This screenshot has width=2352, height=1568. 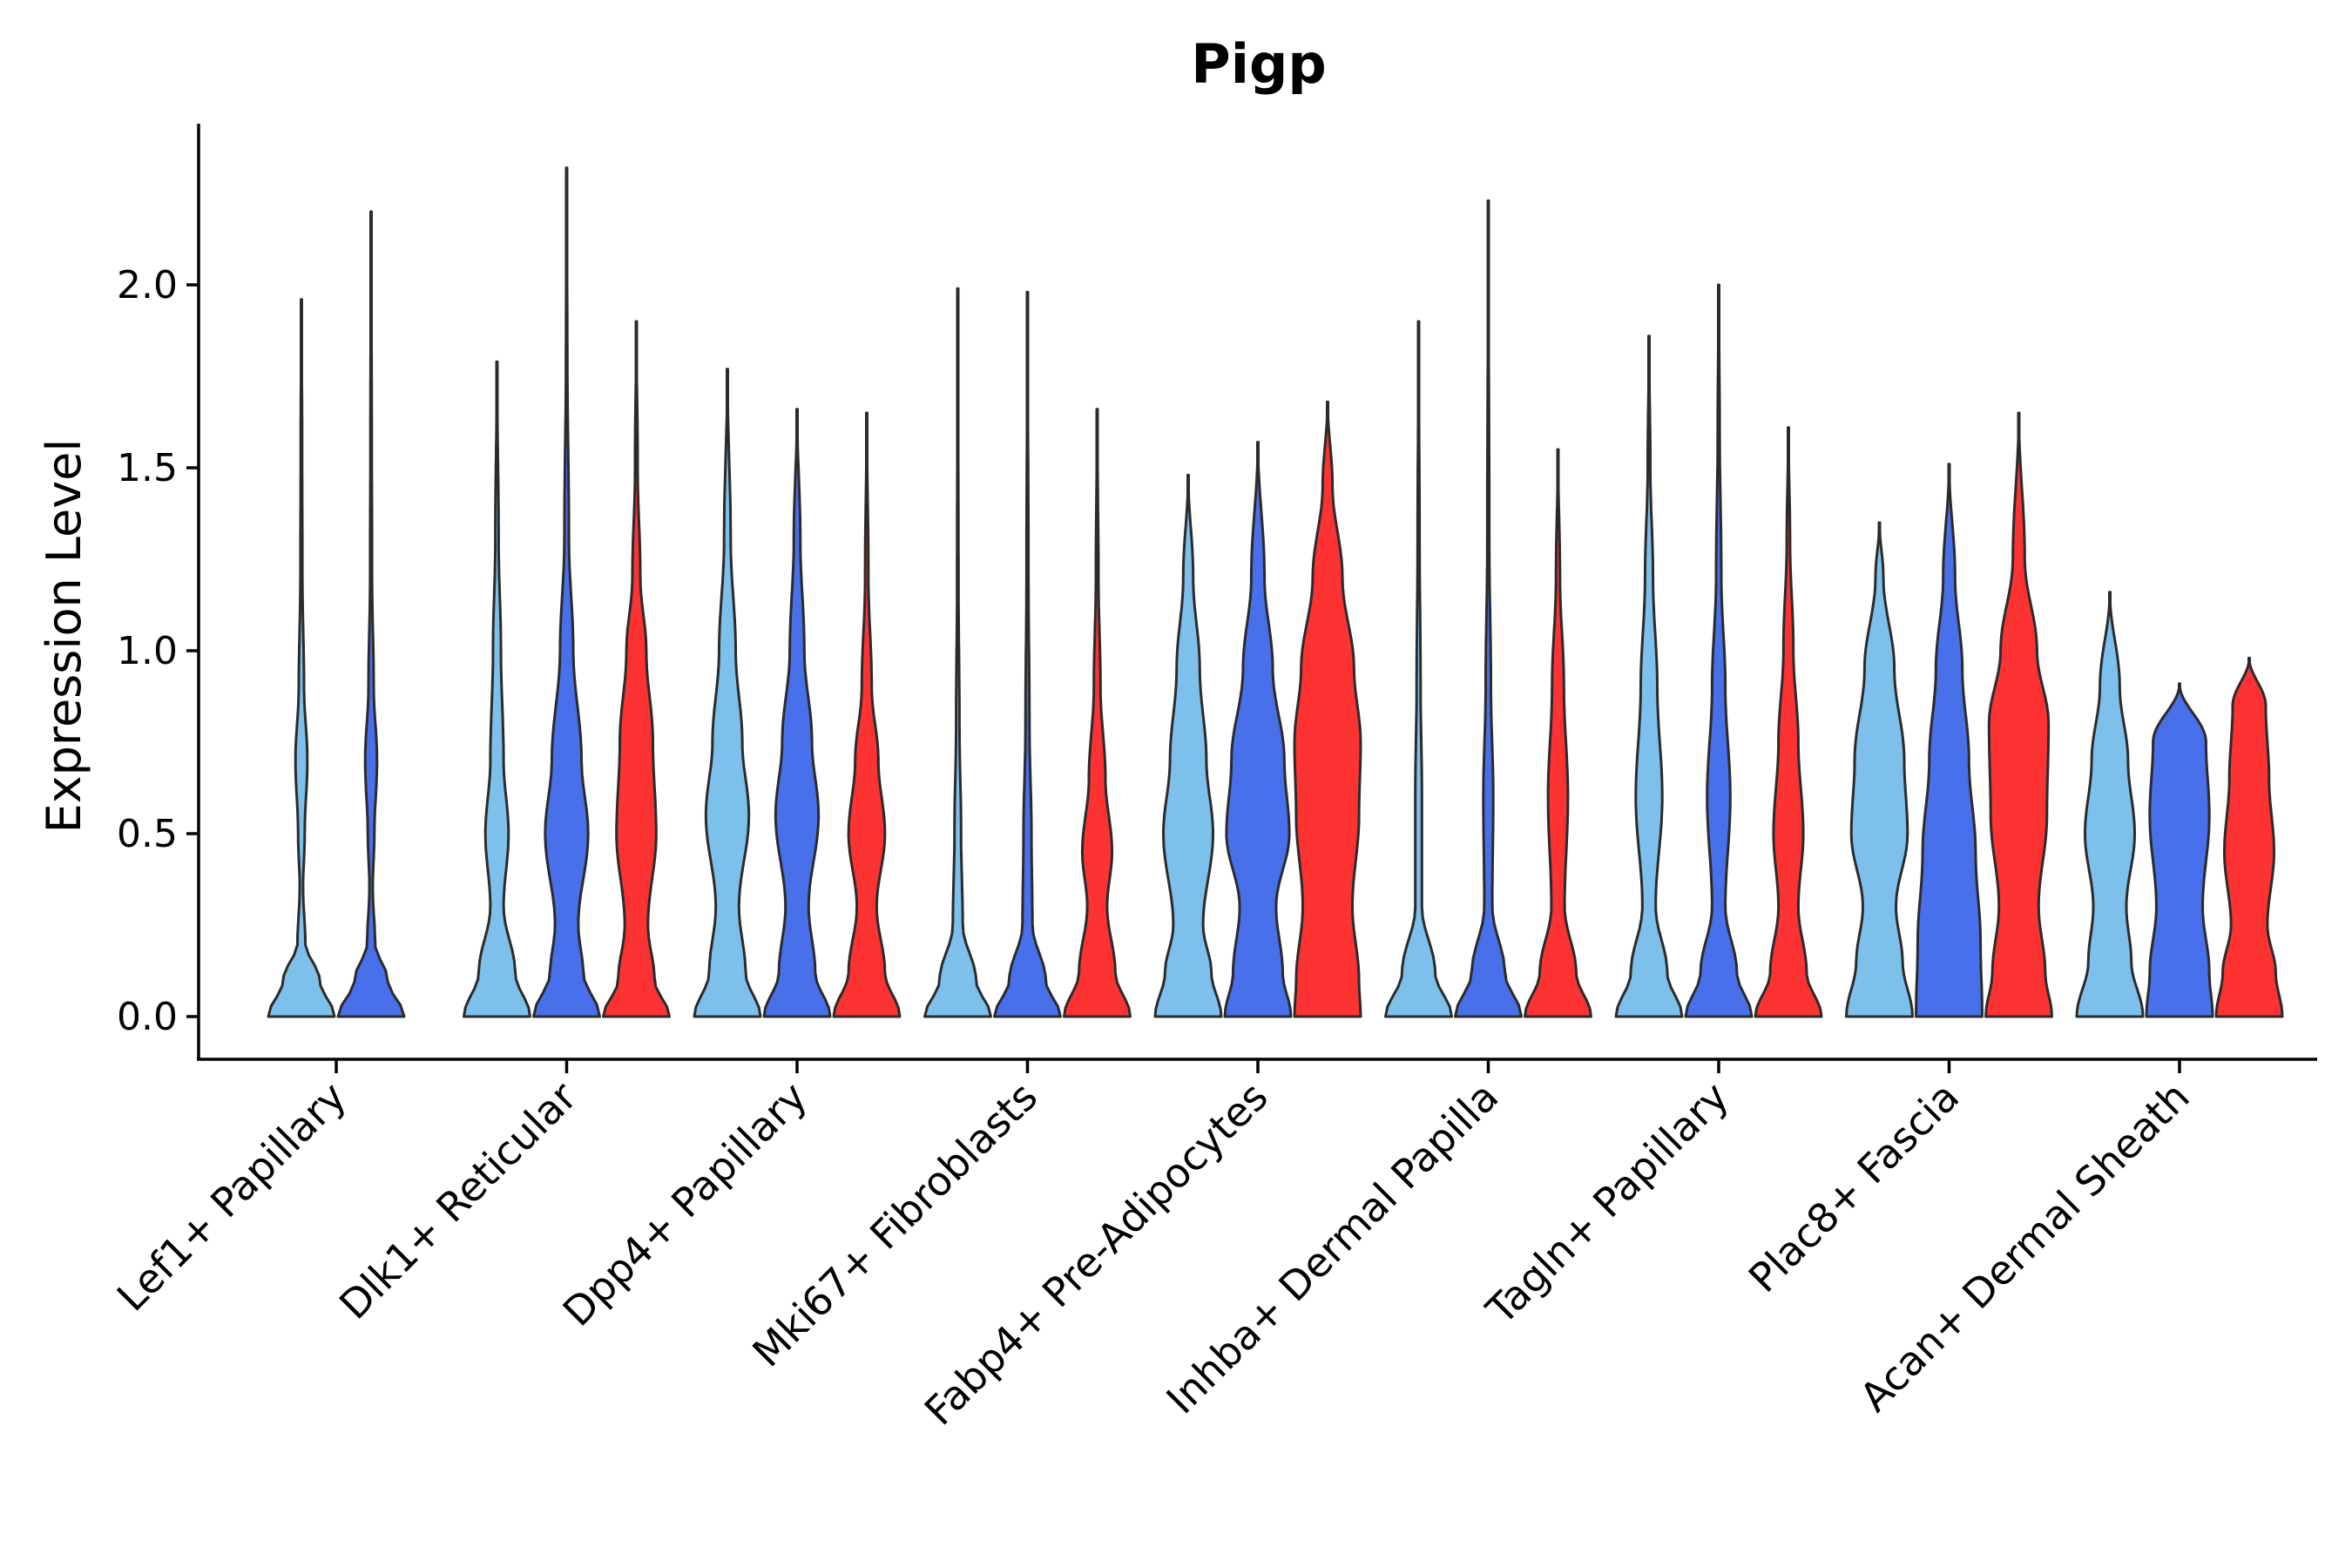 What do you see at coordinates (1854, 1187) in the screenshot?
I see `x-tick-label: Plac8+ Fascia` at bounding box center [1854, 1187].